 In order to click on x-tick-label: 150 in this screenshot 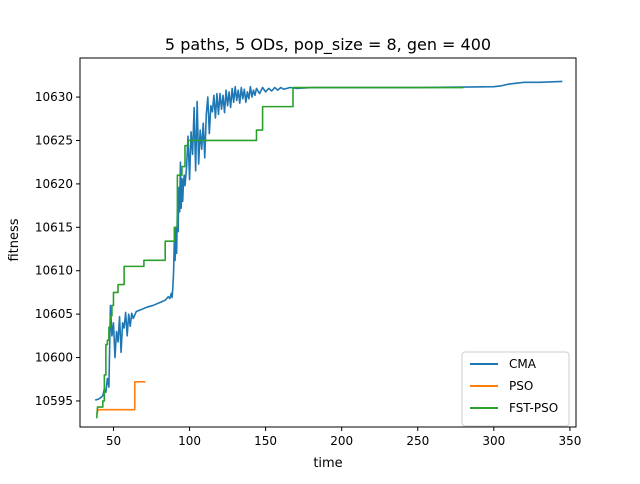, I will do `click(265, 441)`.